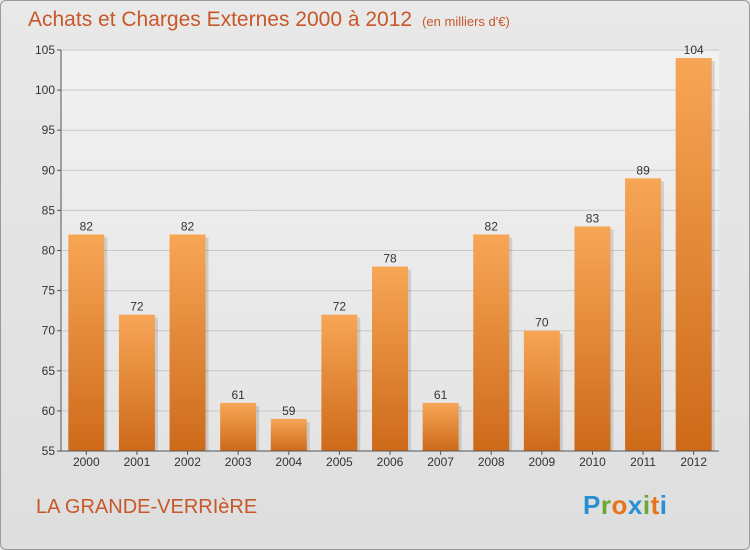 The height and width of the screenshot is (550, 750). What do you see at coordinates (49, 251) in the screenshot?
I see `y-tick-label: 80` at bounding box center [49, 251].